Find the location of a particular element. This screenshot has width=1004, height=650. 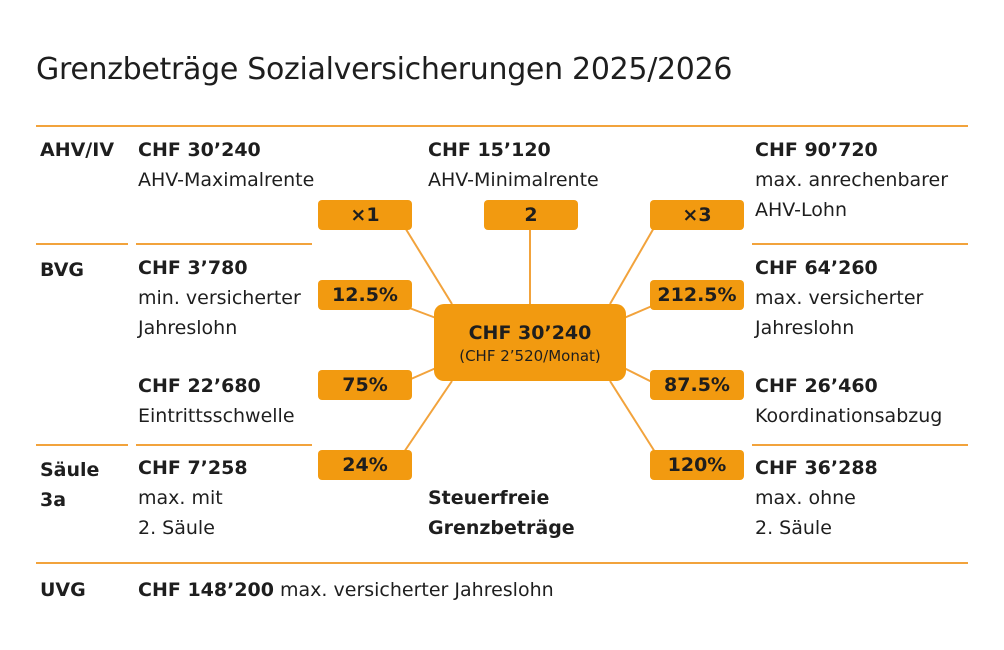

block-desc: AHV-Minimalrente is located at coordinates (513, 180).